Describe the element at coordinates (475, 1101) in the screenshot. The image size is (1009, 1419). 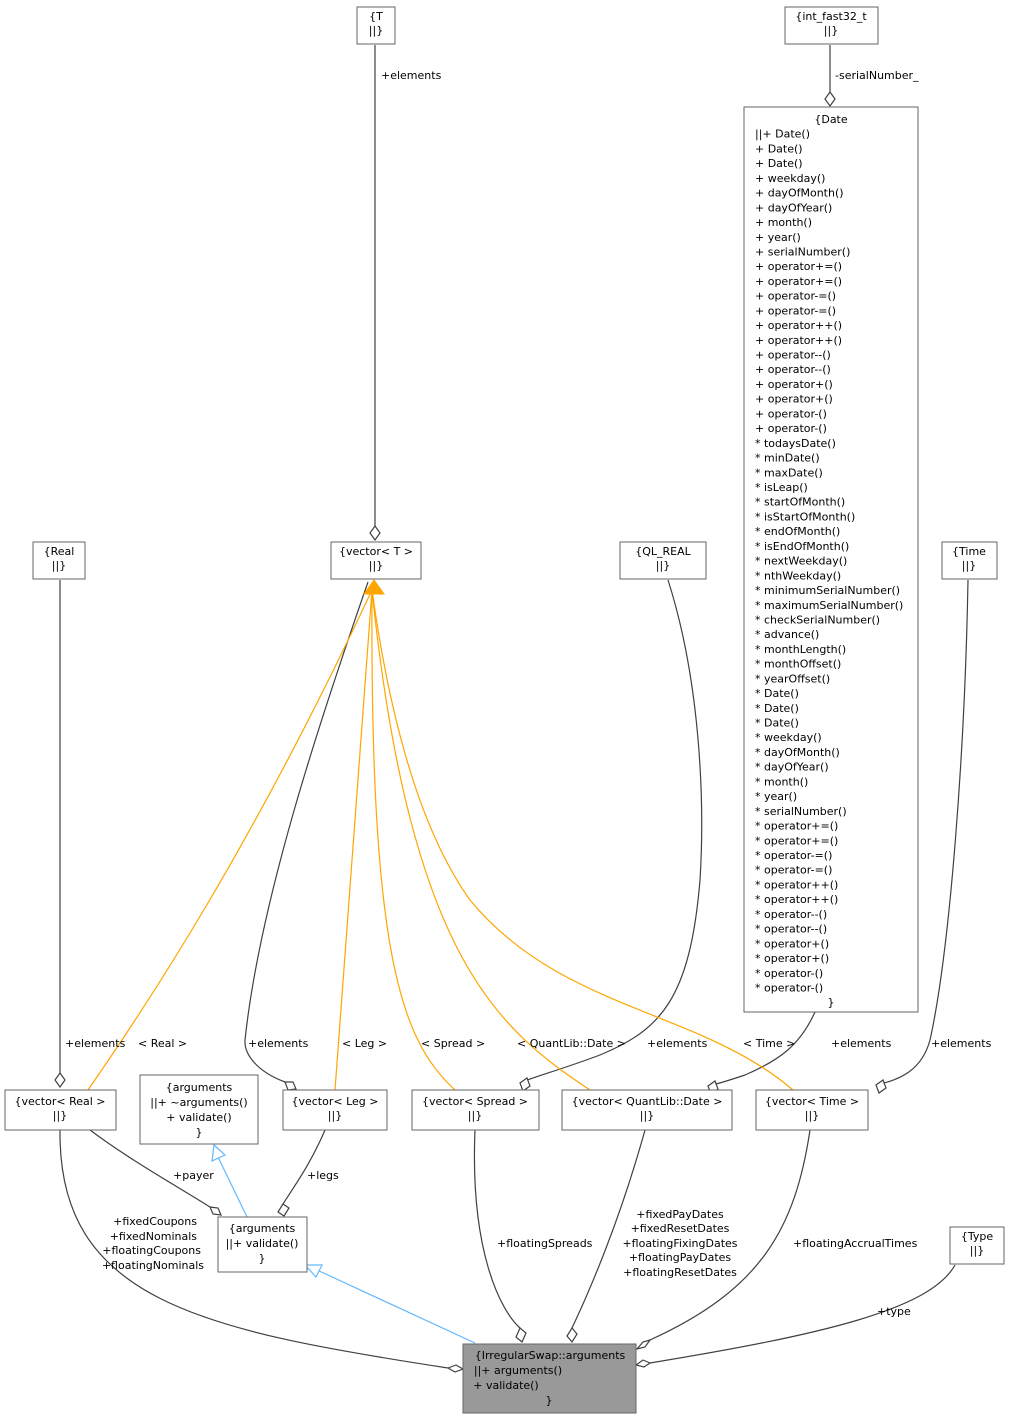
I see `node-vector-spread-line-0: {vector< Spread >` at that location.